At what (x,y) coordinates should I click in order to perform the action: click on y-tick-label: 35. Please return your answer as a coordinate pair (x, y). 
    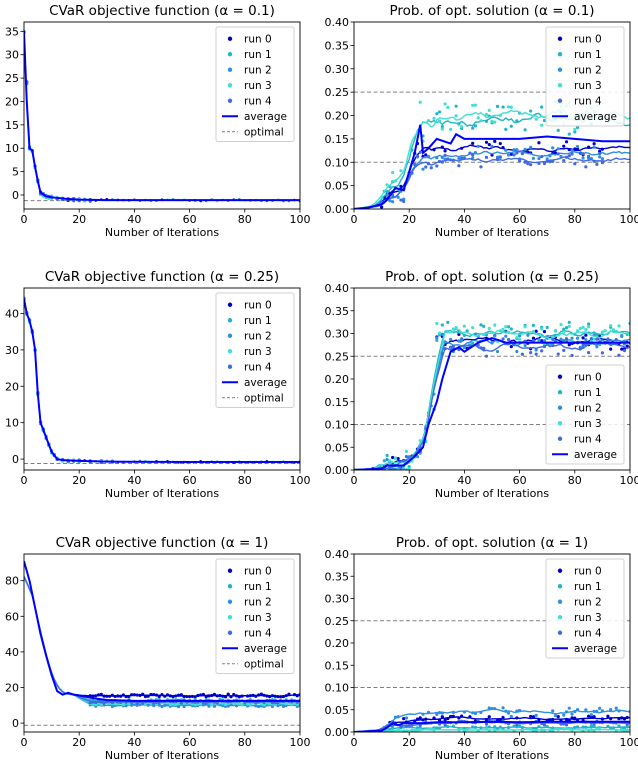
    Looking at the image, I should click on (12, 31).